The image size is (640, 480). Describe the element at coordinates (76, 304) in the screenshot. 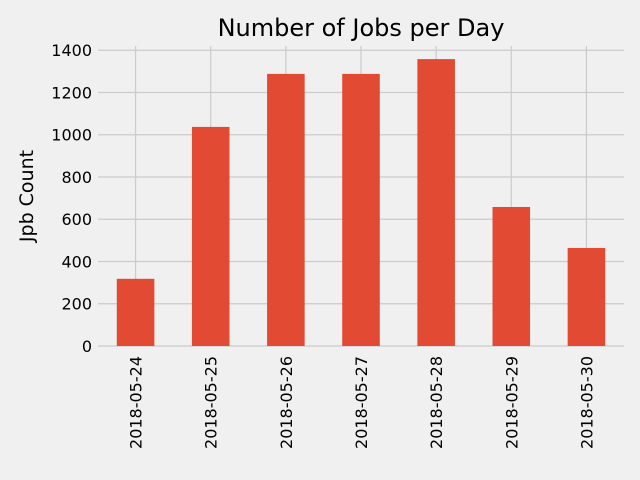

I see `y-tick-label: 200` at that location.